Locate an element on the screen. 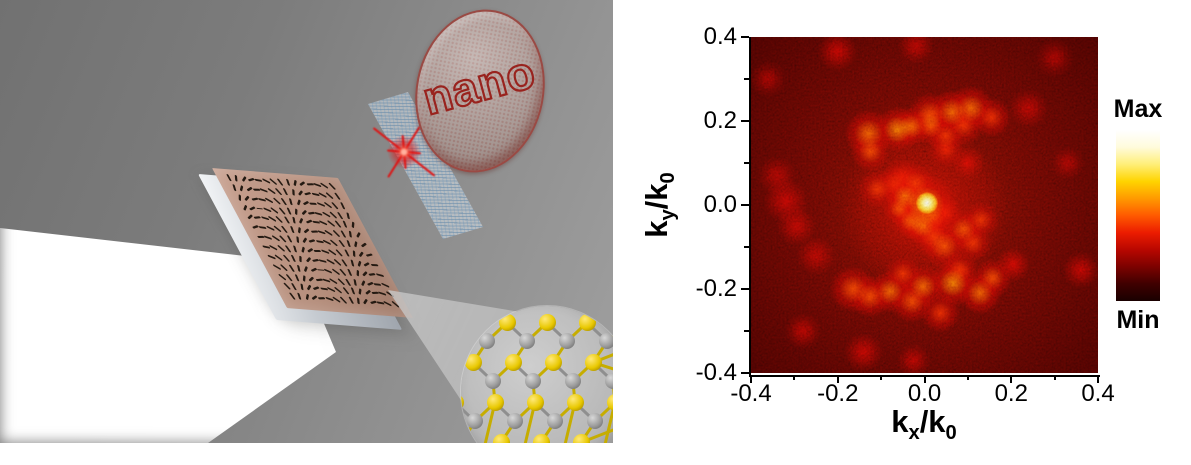 The height and width of the screenshot is (465, 1191). x-axis-label: kx/k0 is located at coordinates (924, 424).